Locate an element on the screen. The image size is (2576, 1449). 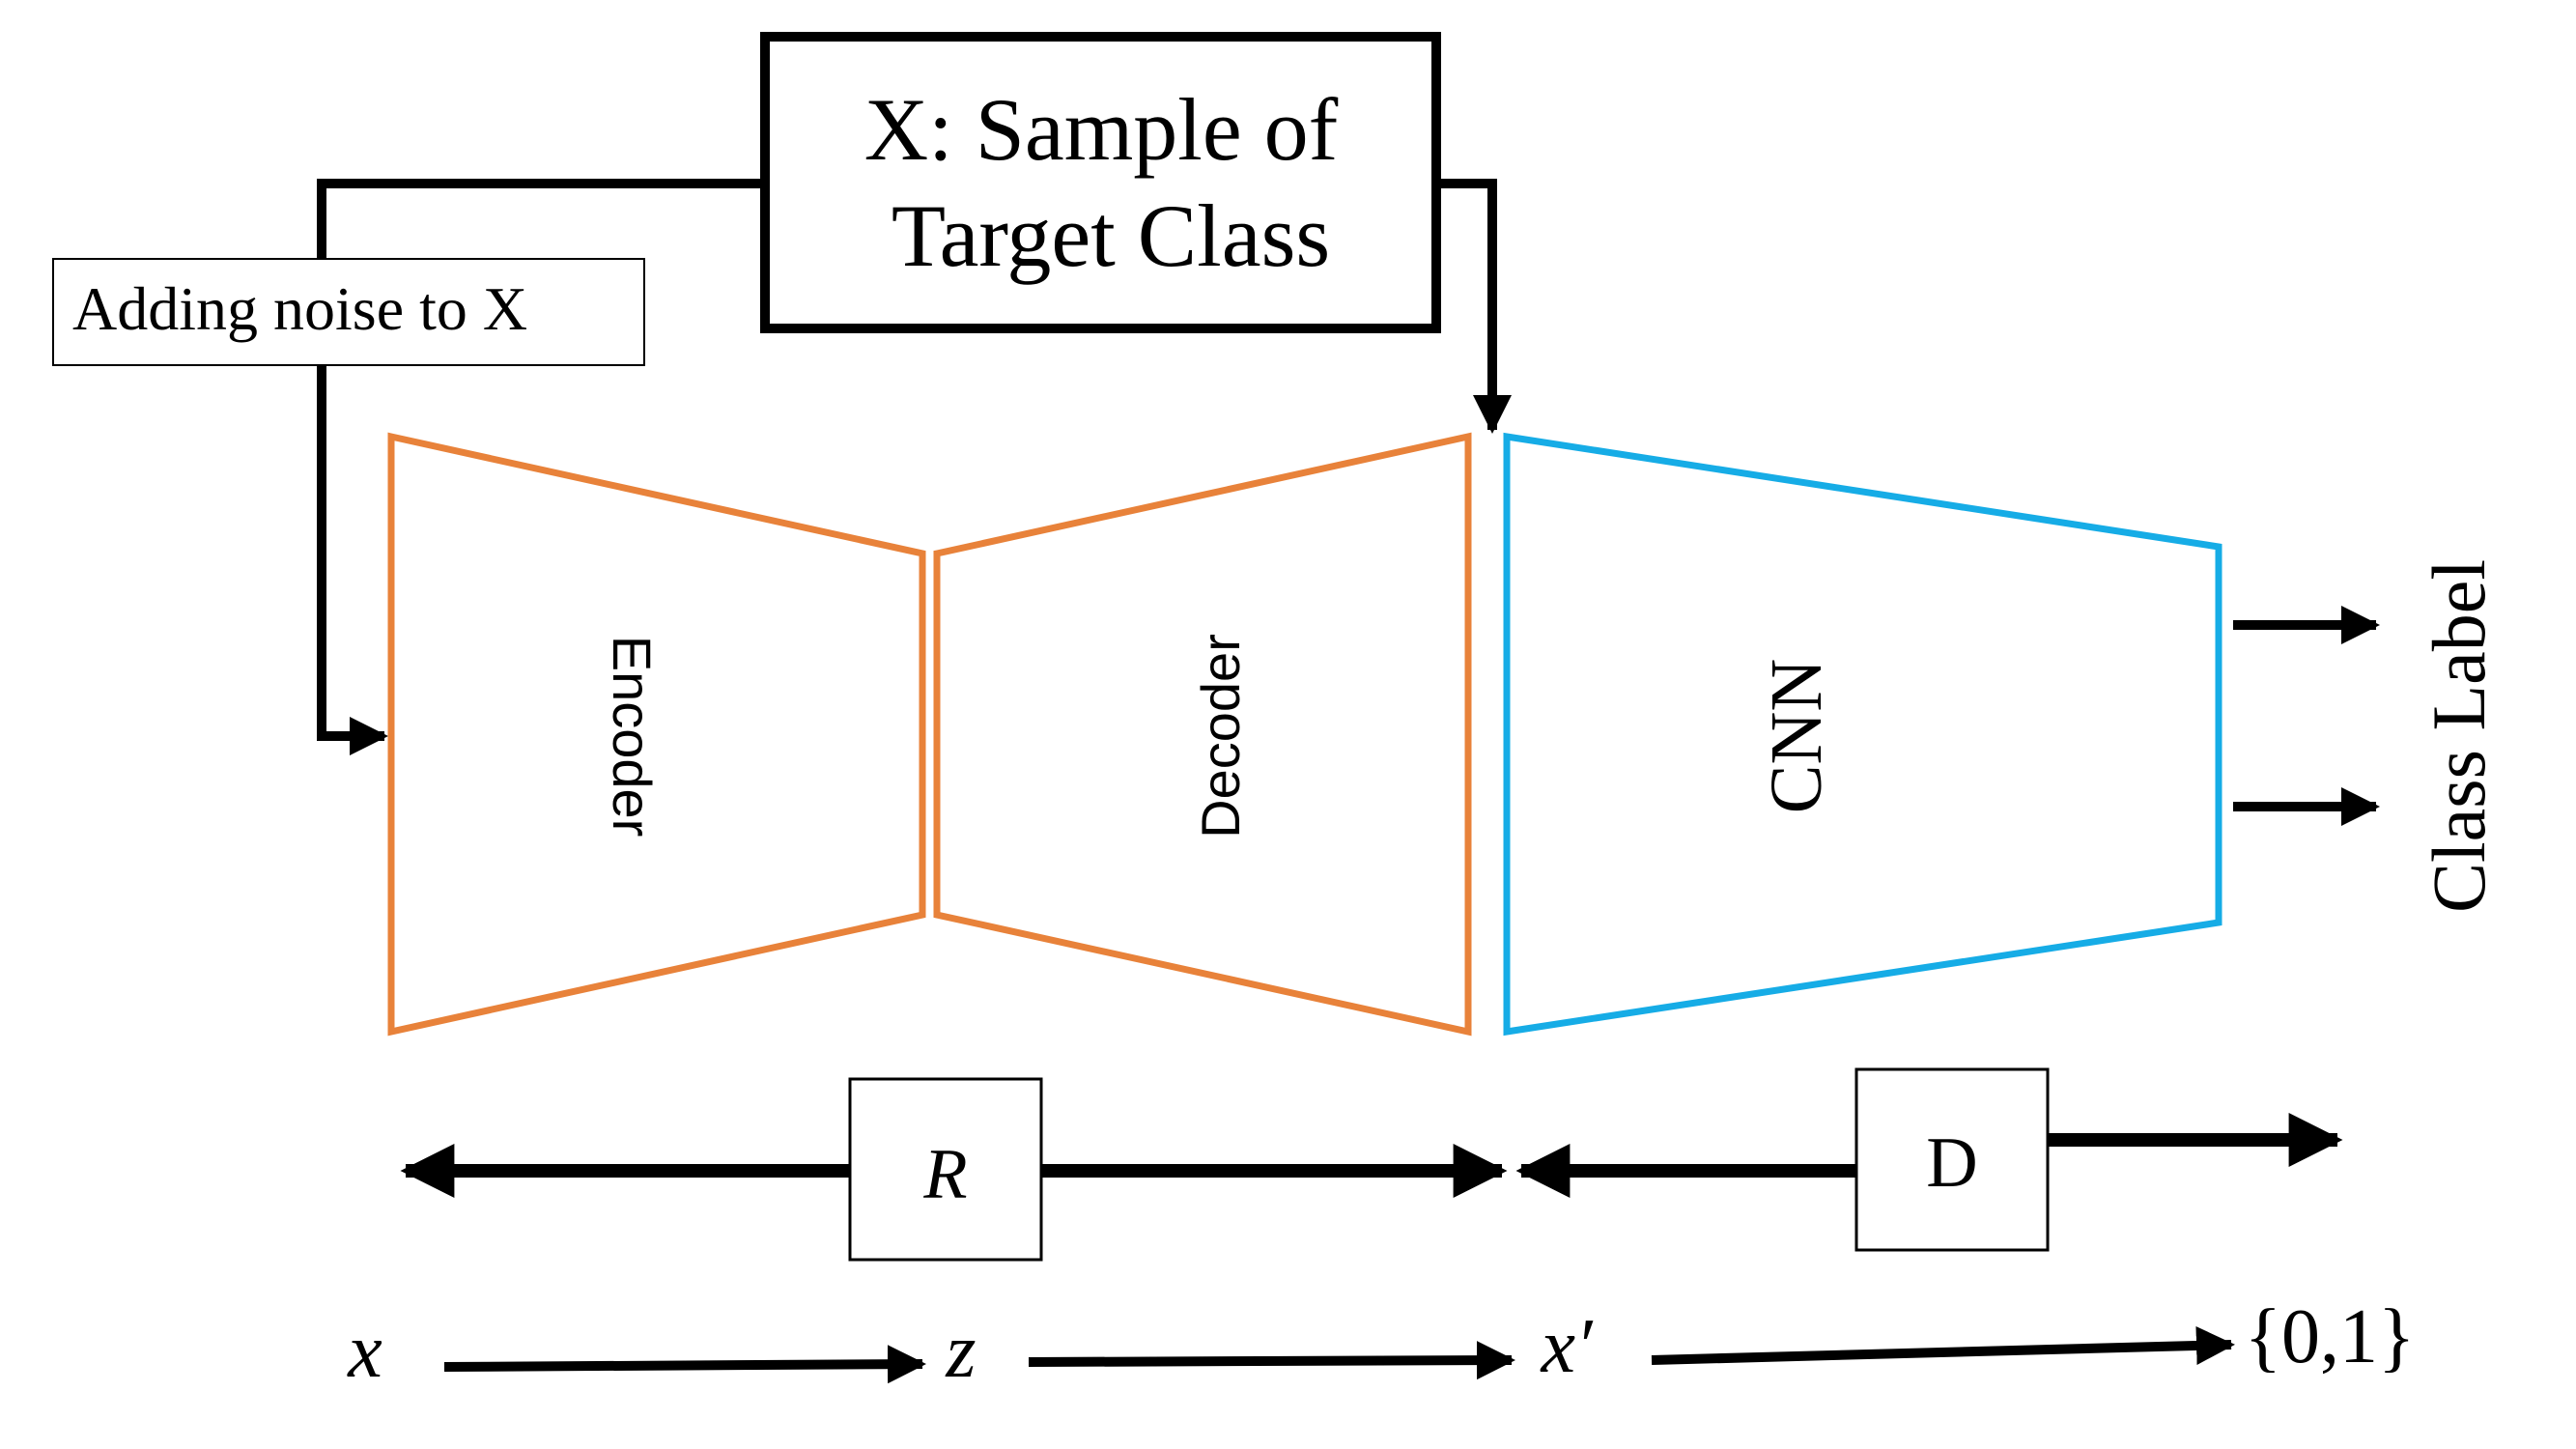
r-box: R is located at coordinates (945, 1169).